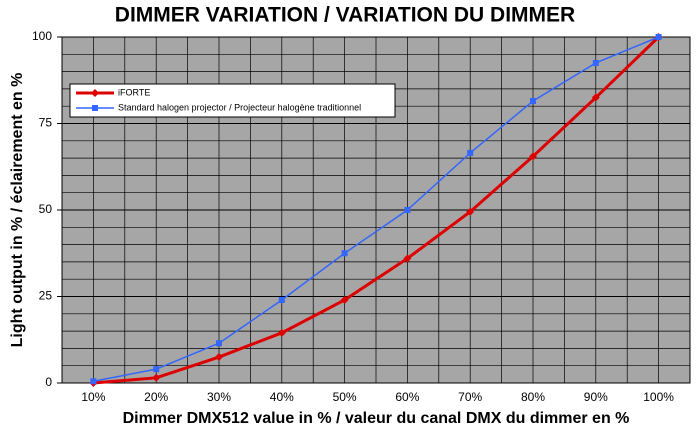 This screenshot has width=700, height=430. What do you see at coordinates (48, 382) in the screenshot?
I see `y-tick-label: 0` at bounding box center [48, 382].